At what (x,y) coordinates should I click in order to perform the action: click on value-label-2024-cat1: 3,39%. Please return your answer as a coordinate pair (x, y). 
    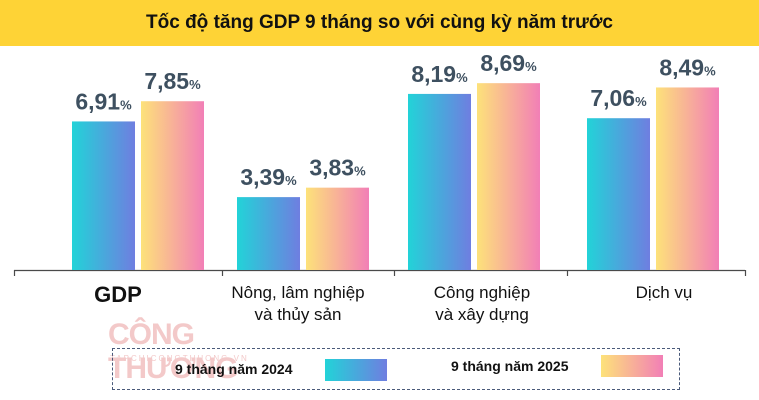
    Looking at the image, I should click on (268, 177).